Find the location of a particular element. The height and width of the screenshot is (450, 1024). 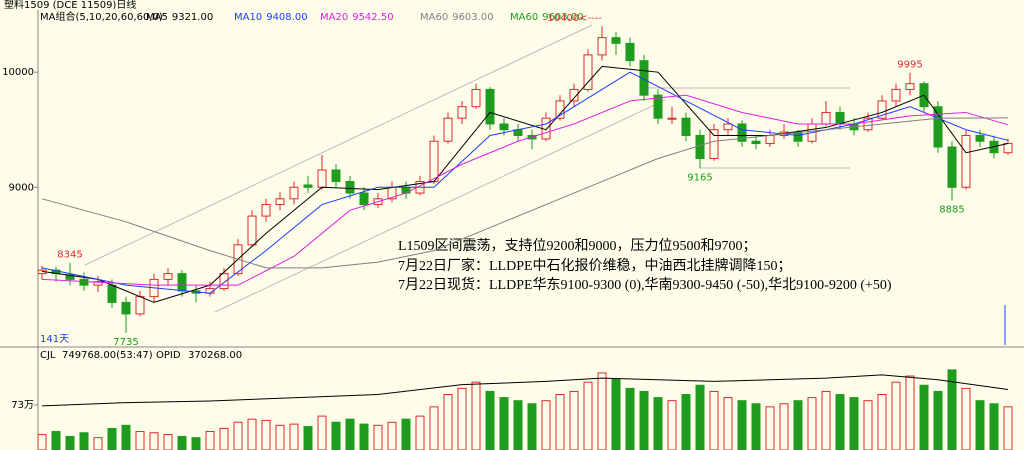

price-annotation: 9165 is located at coordinates (699, 177).